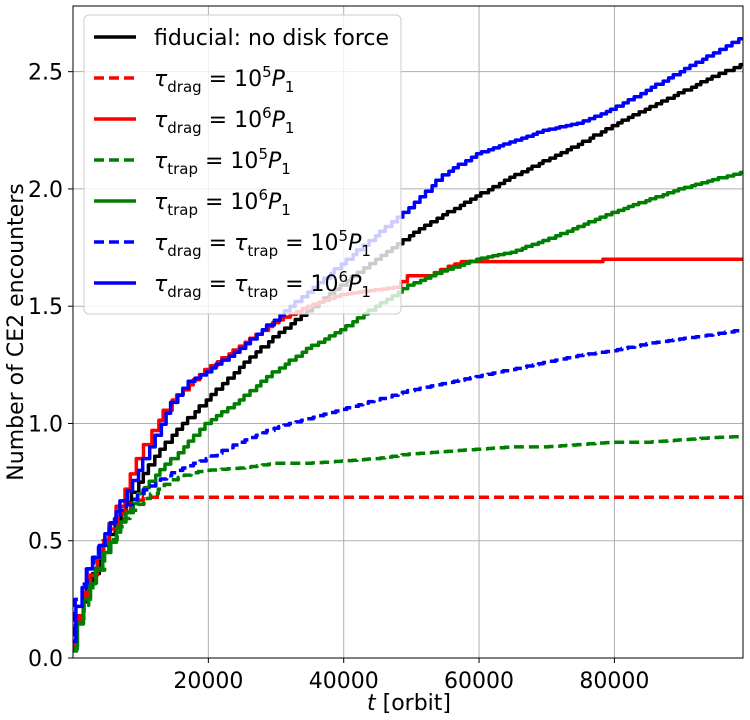 This screenshot has height=720, width=750. Describe the element at coordinates (45, 190) in the screenshot. I see `y-tick-label: 2.0` at that location.